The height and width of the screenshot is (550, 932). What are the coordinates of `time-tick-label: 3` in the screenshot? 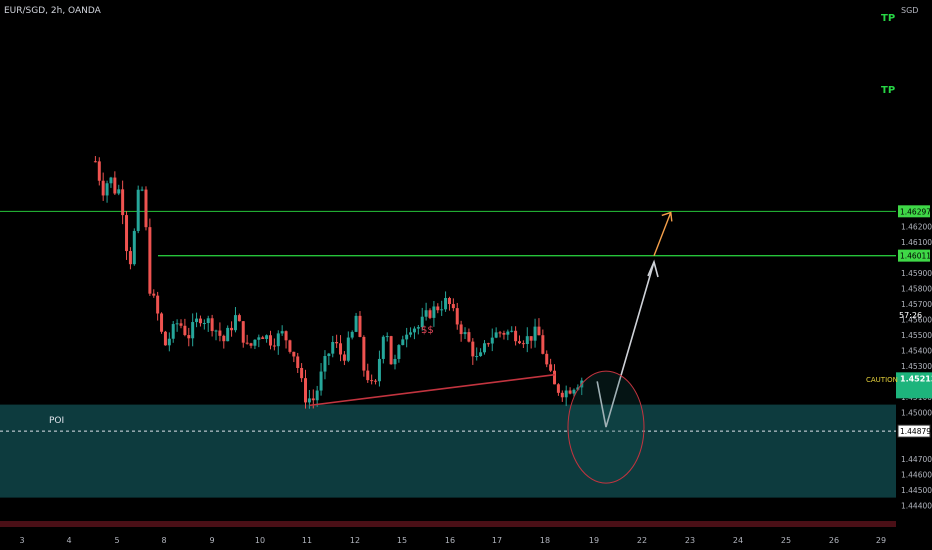 It's located at (21, 540).